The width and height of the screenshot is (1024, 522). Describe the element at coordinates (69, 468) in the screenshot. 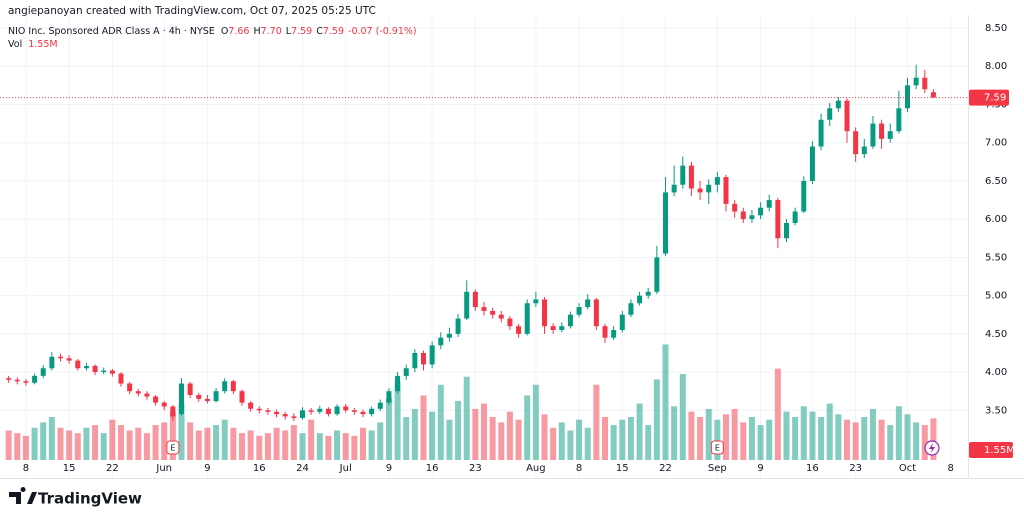

I see `x-tick-label: 15` at that location.